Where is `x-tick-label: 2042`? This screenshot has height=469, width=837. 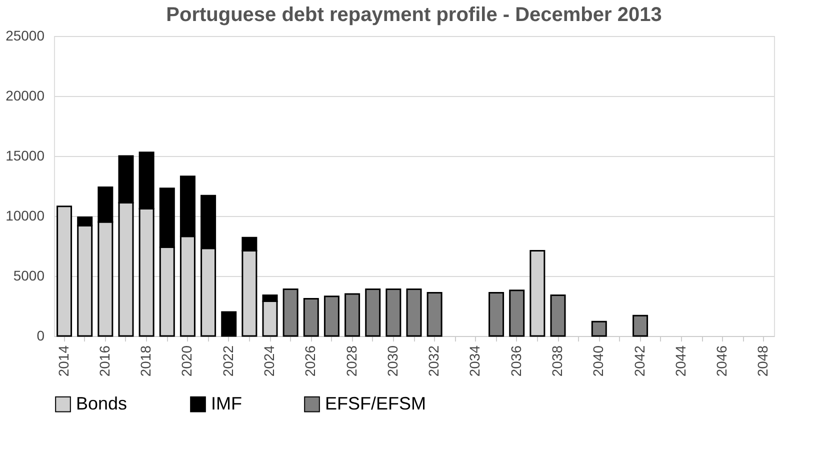
x-tick-label: 2042 is located at coordinates (639, 361).